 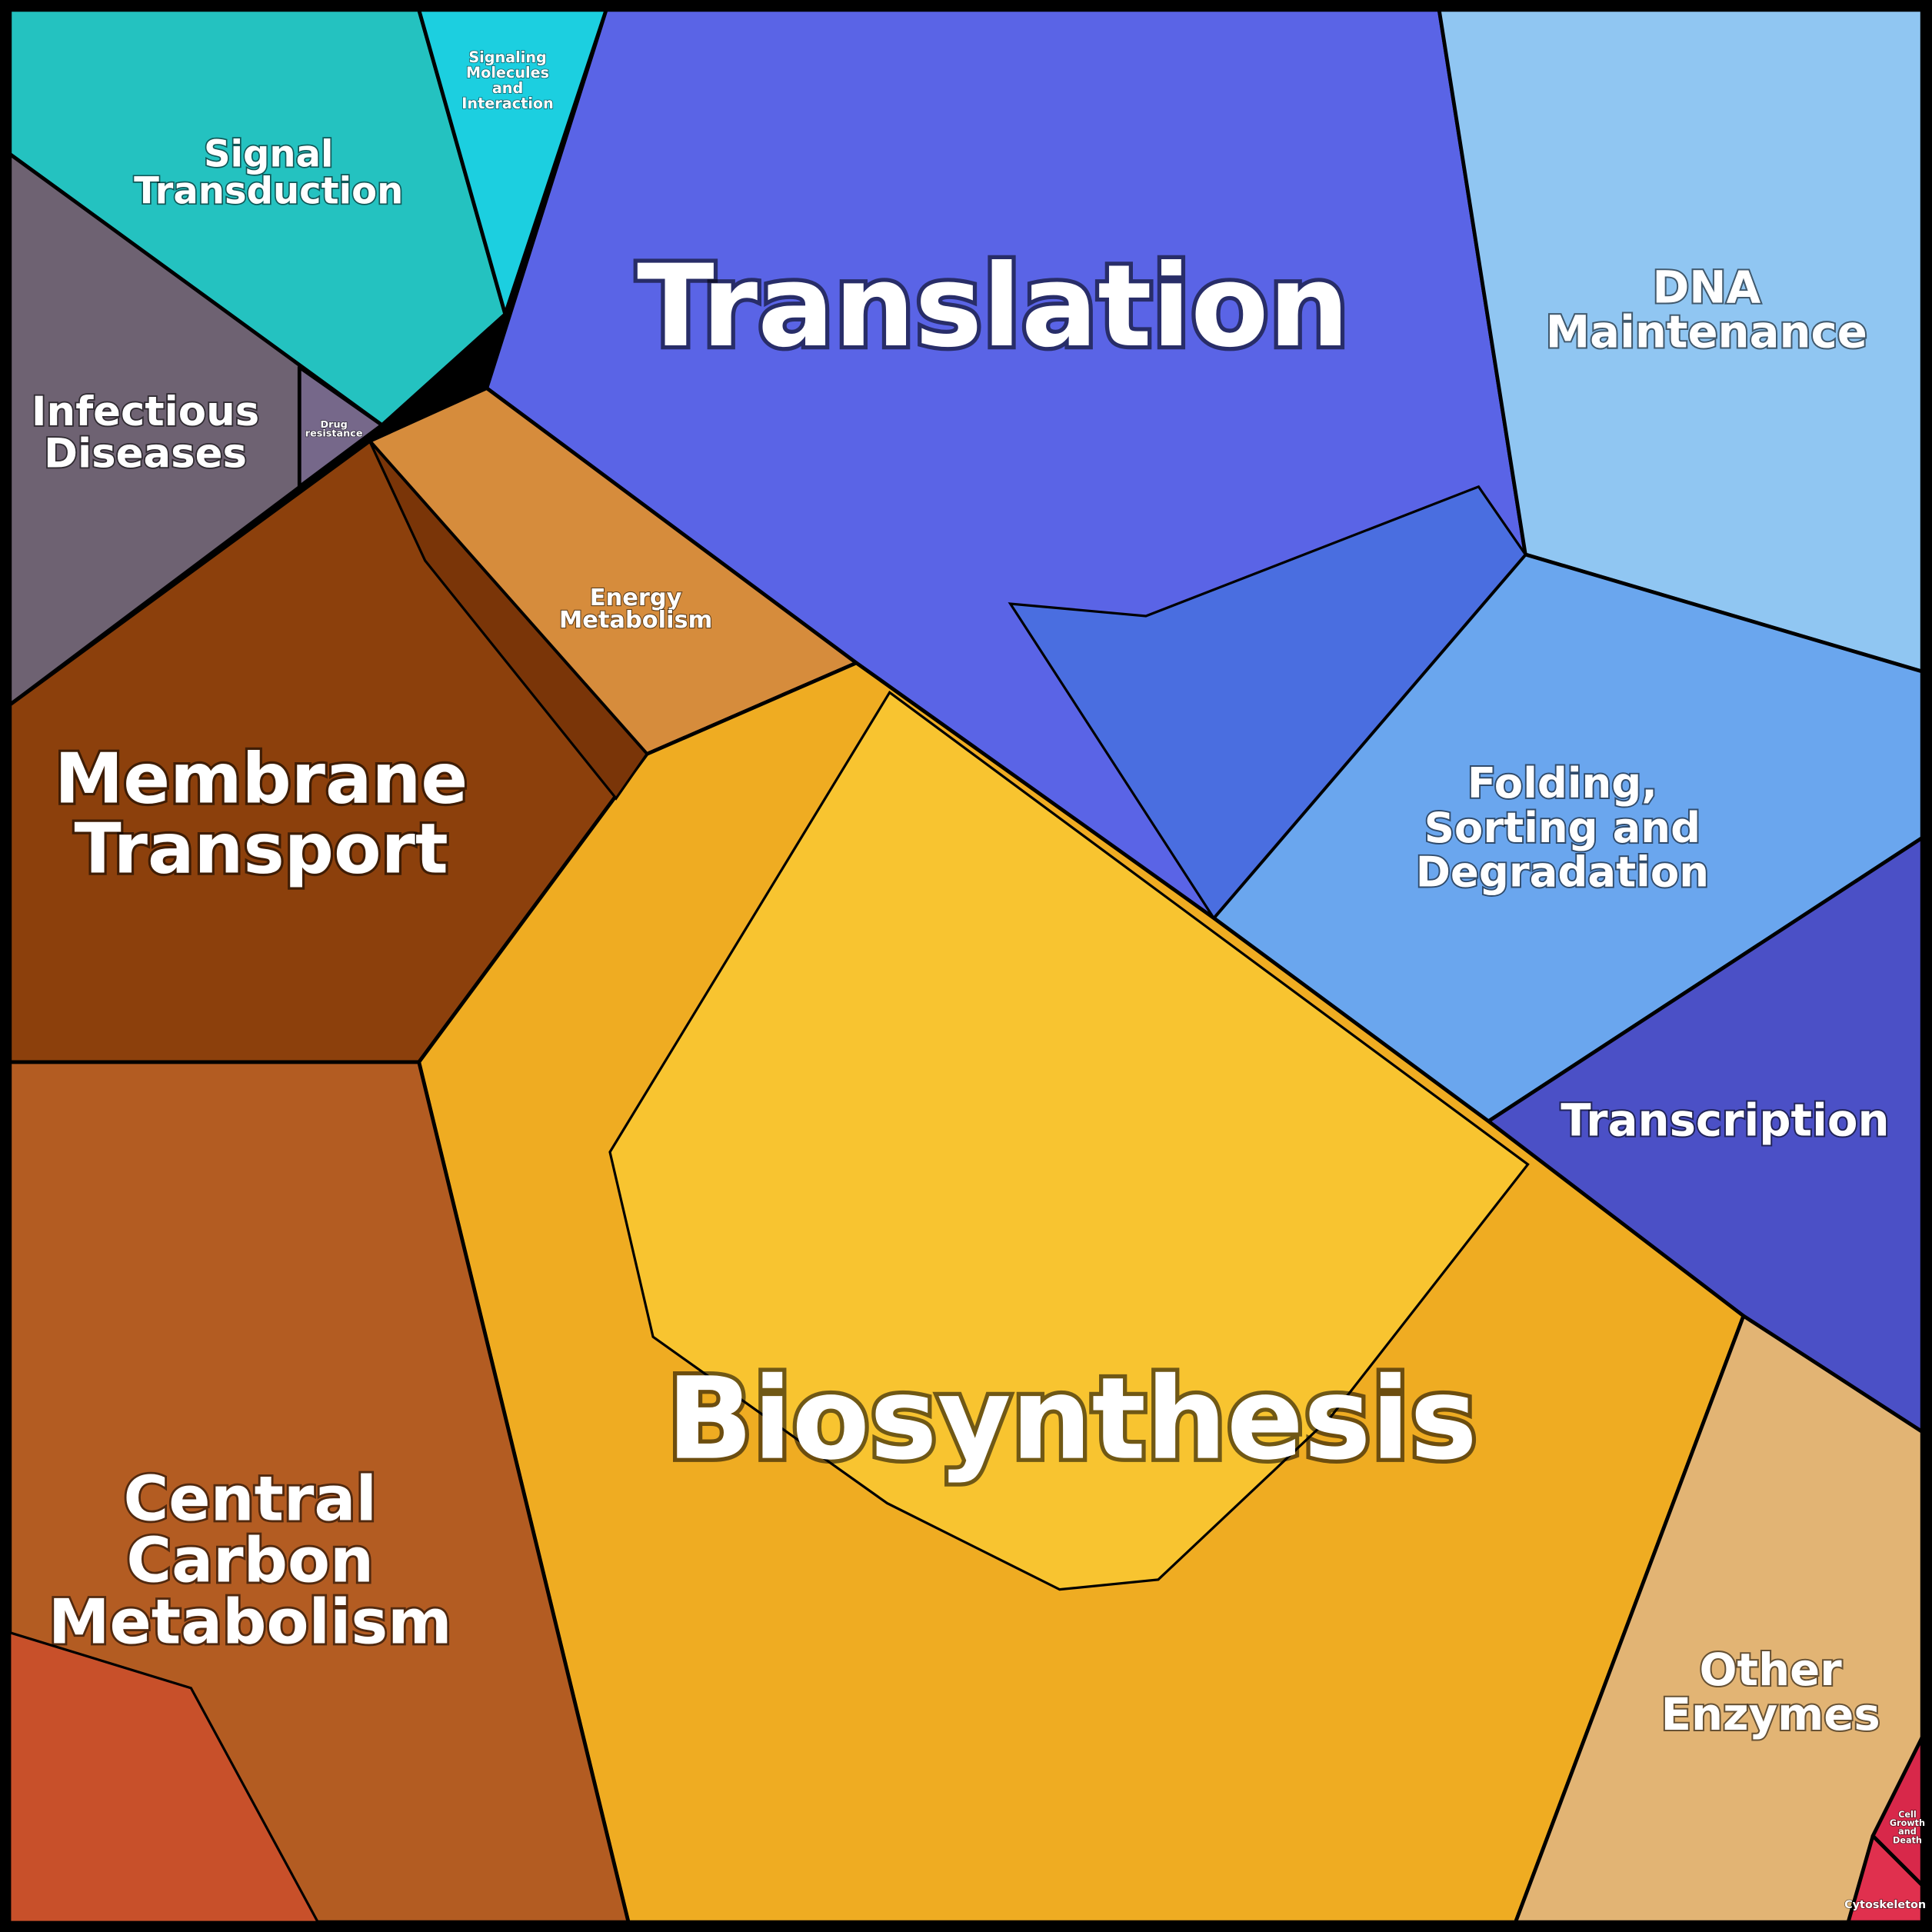 I want to click on region-label: Molecules, so click(x=507, y=73).